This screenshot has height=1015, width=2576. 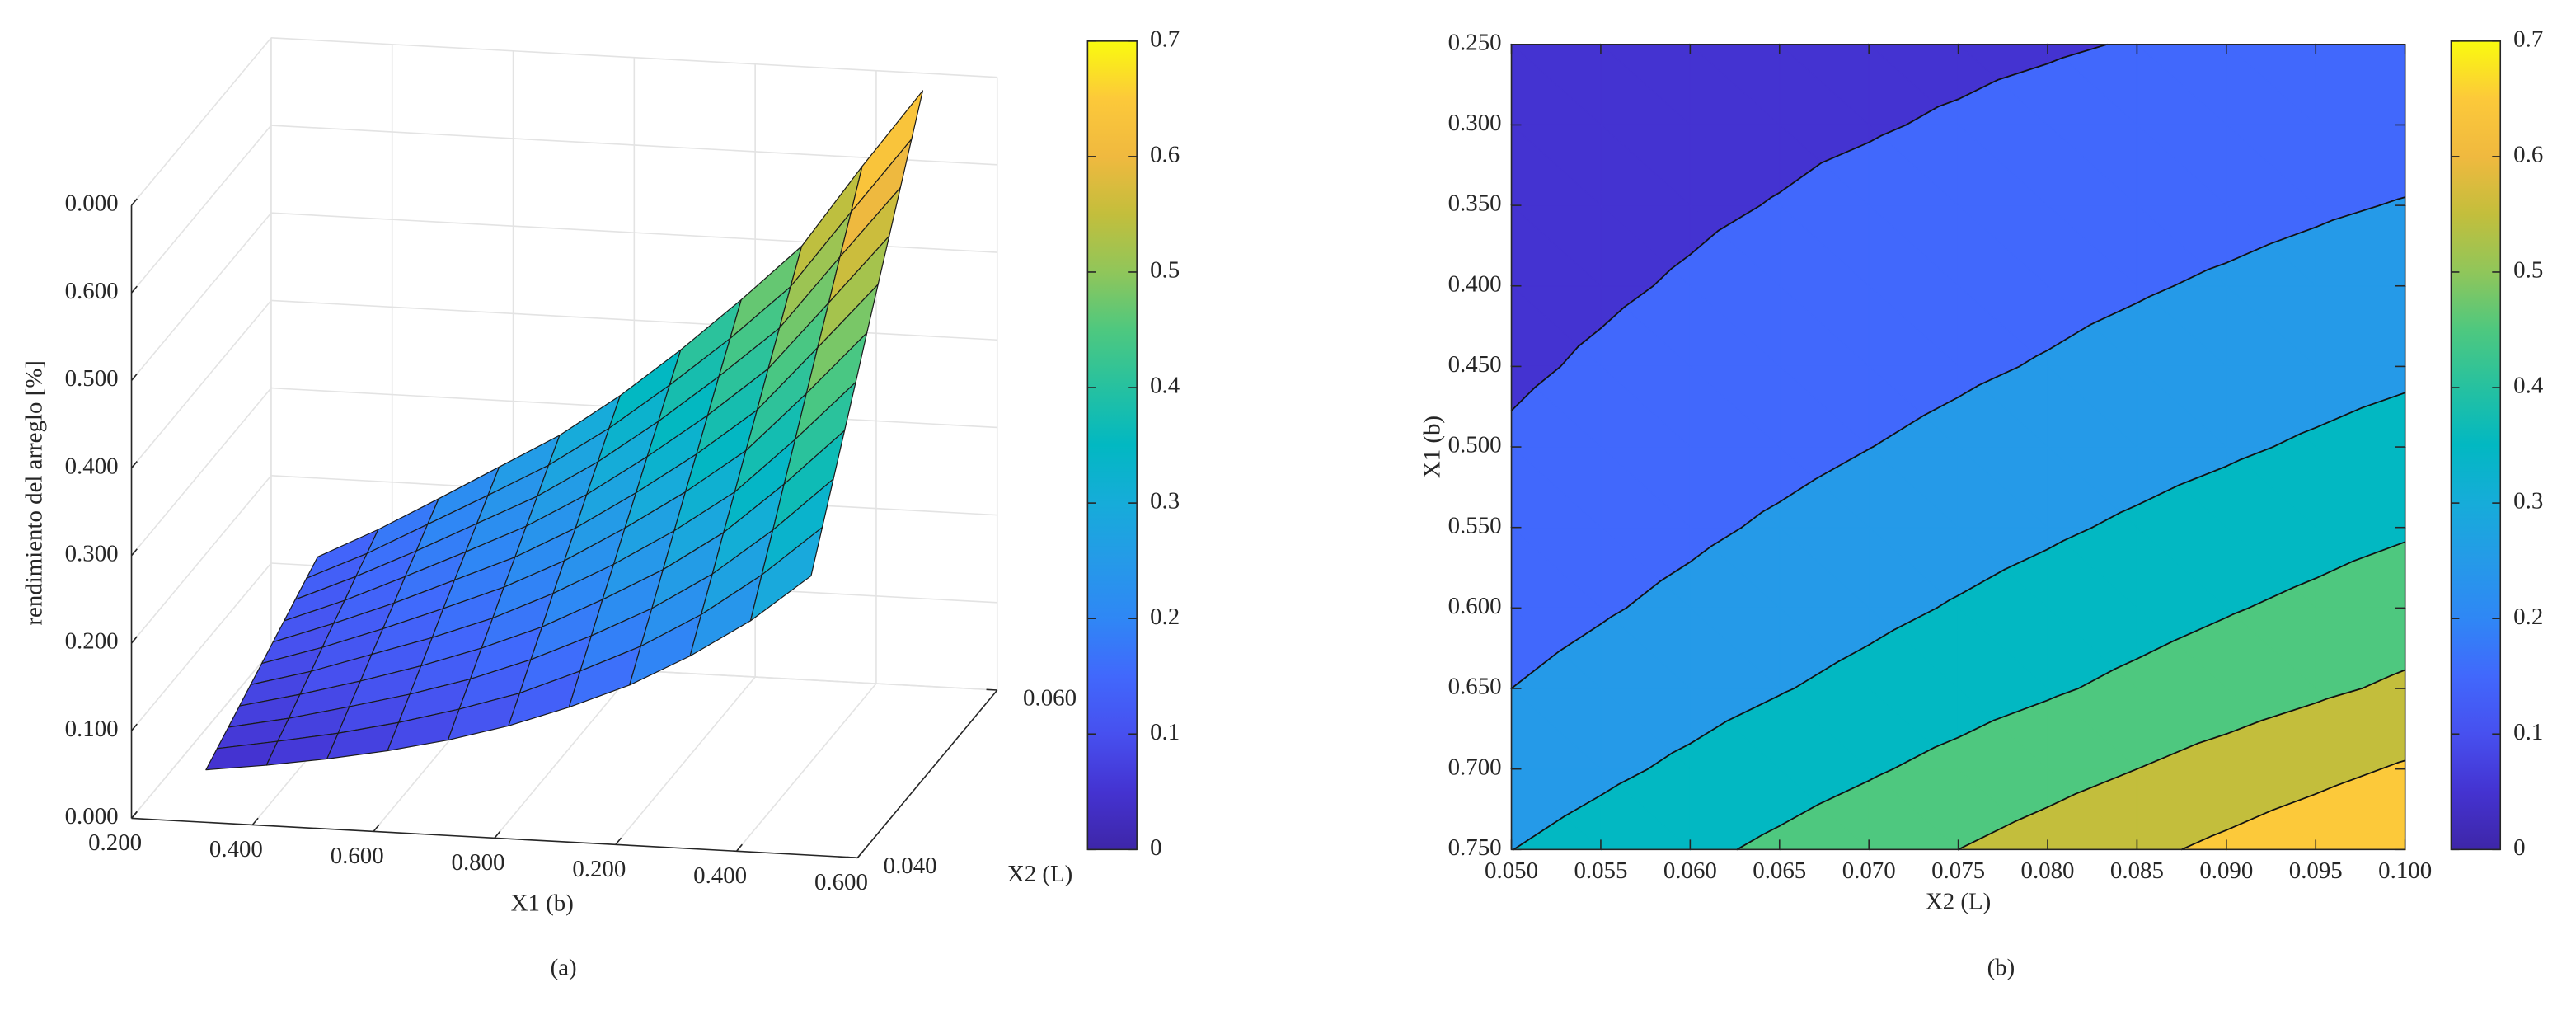 What do you see at coordinates (92, 378) in the screenshot?
I see `z-tick-label: 0.500` at bounding box center [92, 378].